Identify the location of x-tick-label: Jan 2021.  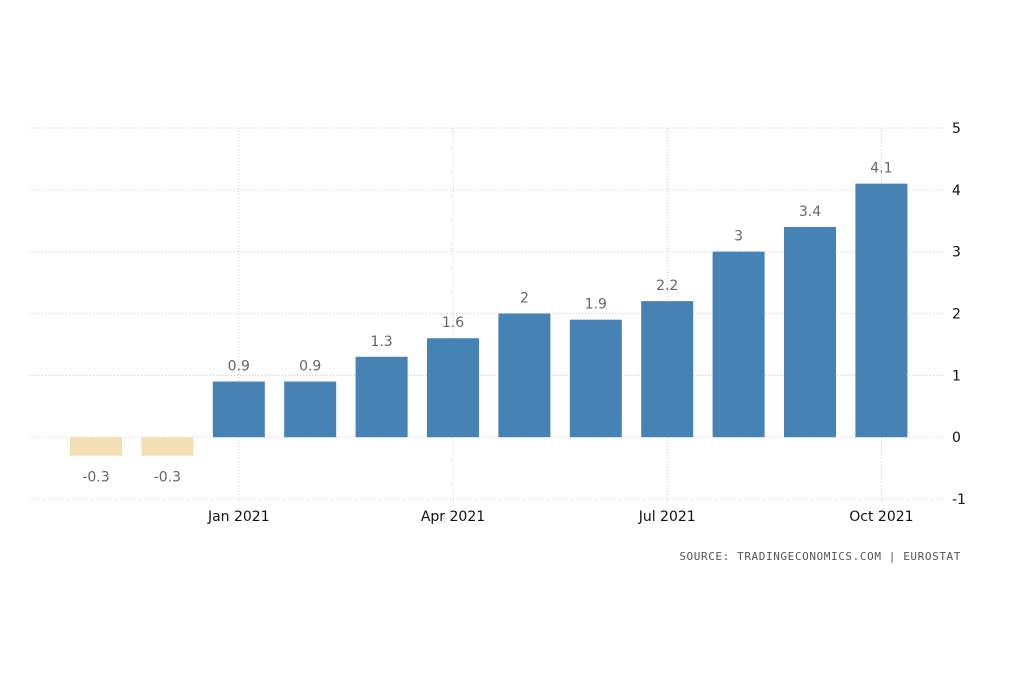
(238, 517).